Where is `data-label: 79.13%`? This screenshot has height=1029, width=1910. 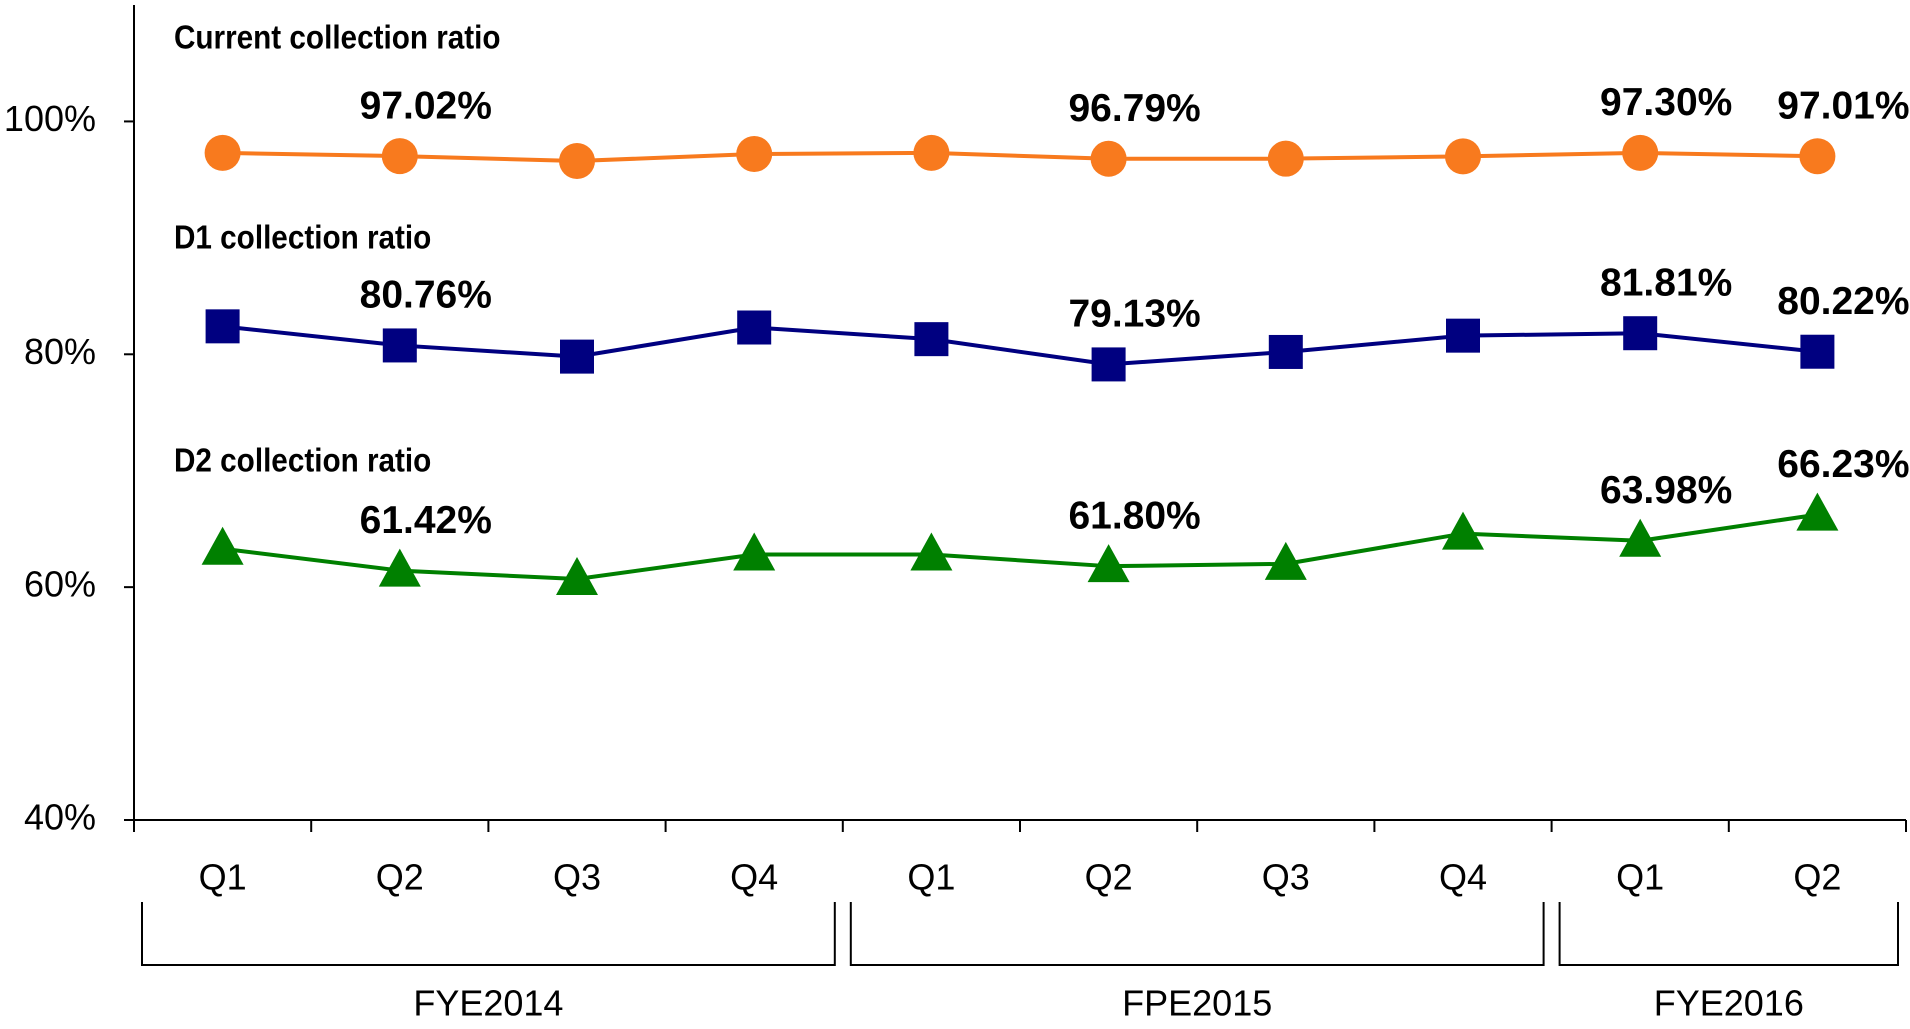 data-label: 79.13% is located at coordinates (1134, 314).